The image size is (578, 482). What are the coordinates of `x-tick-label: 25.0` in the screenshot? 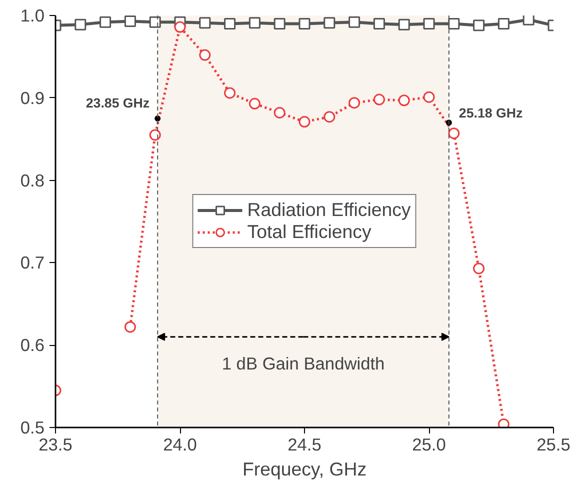 It's located at (429, 444).